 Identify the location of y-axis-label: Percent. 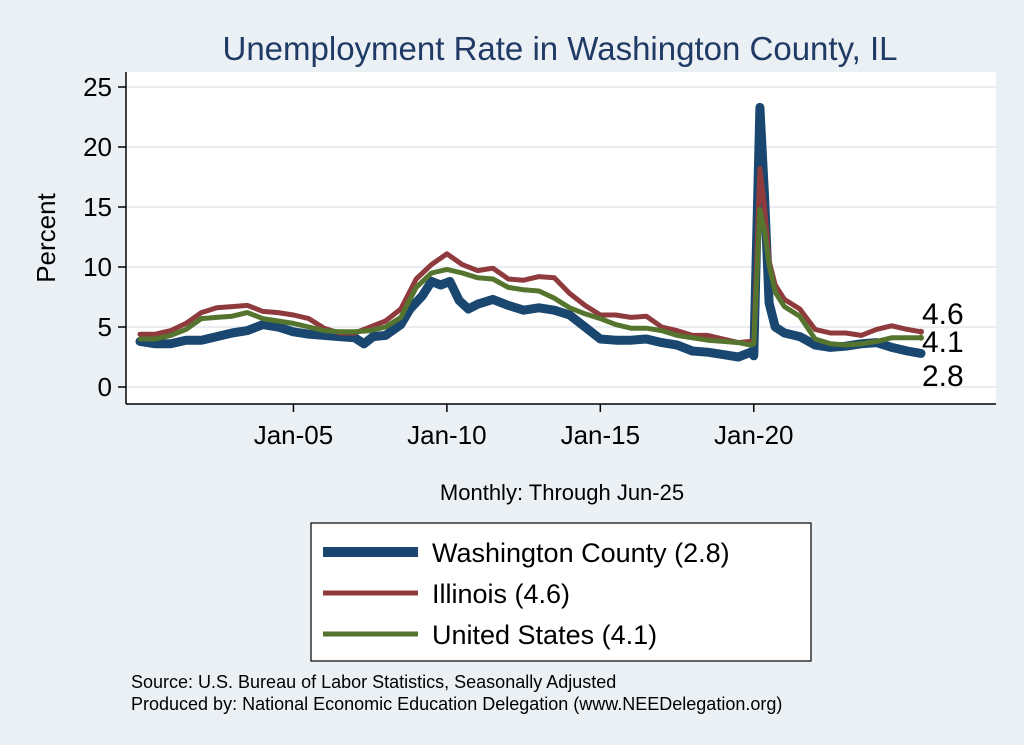
(46, 237).